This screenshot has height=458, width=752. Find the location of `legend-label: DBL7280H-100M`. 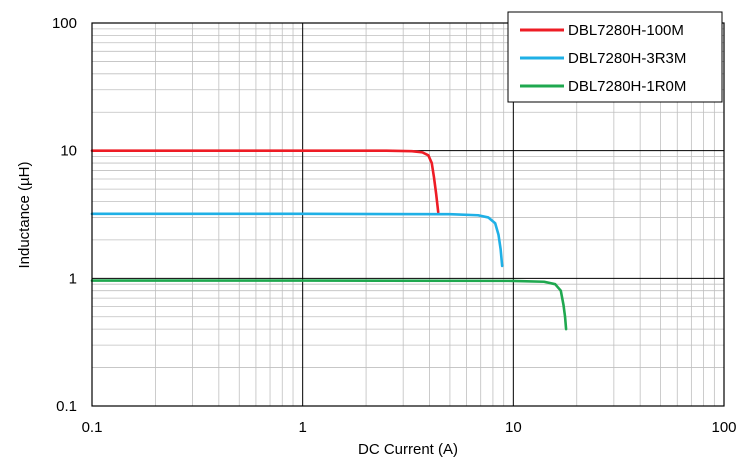

legend-label: DBL7280H-100M is located at coordinates (626, 30).